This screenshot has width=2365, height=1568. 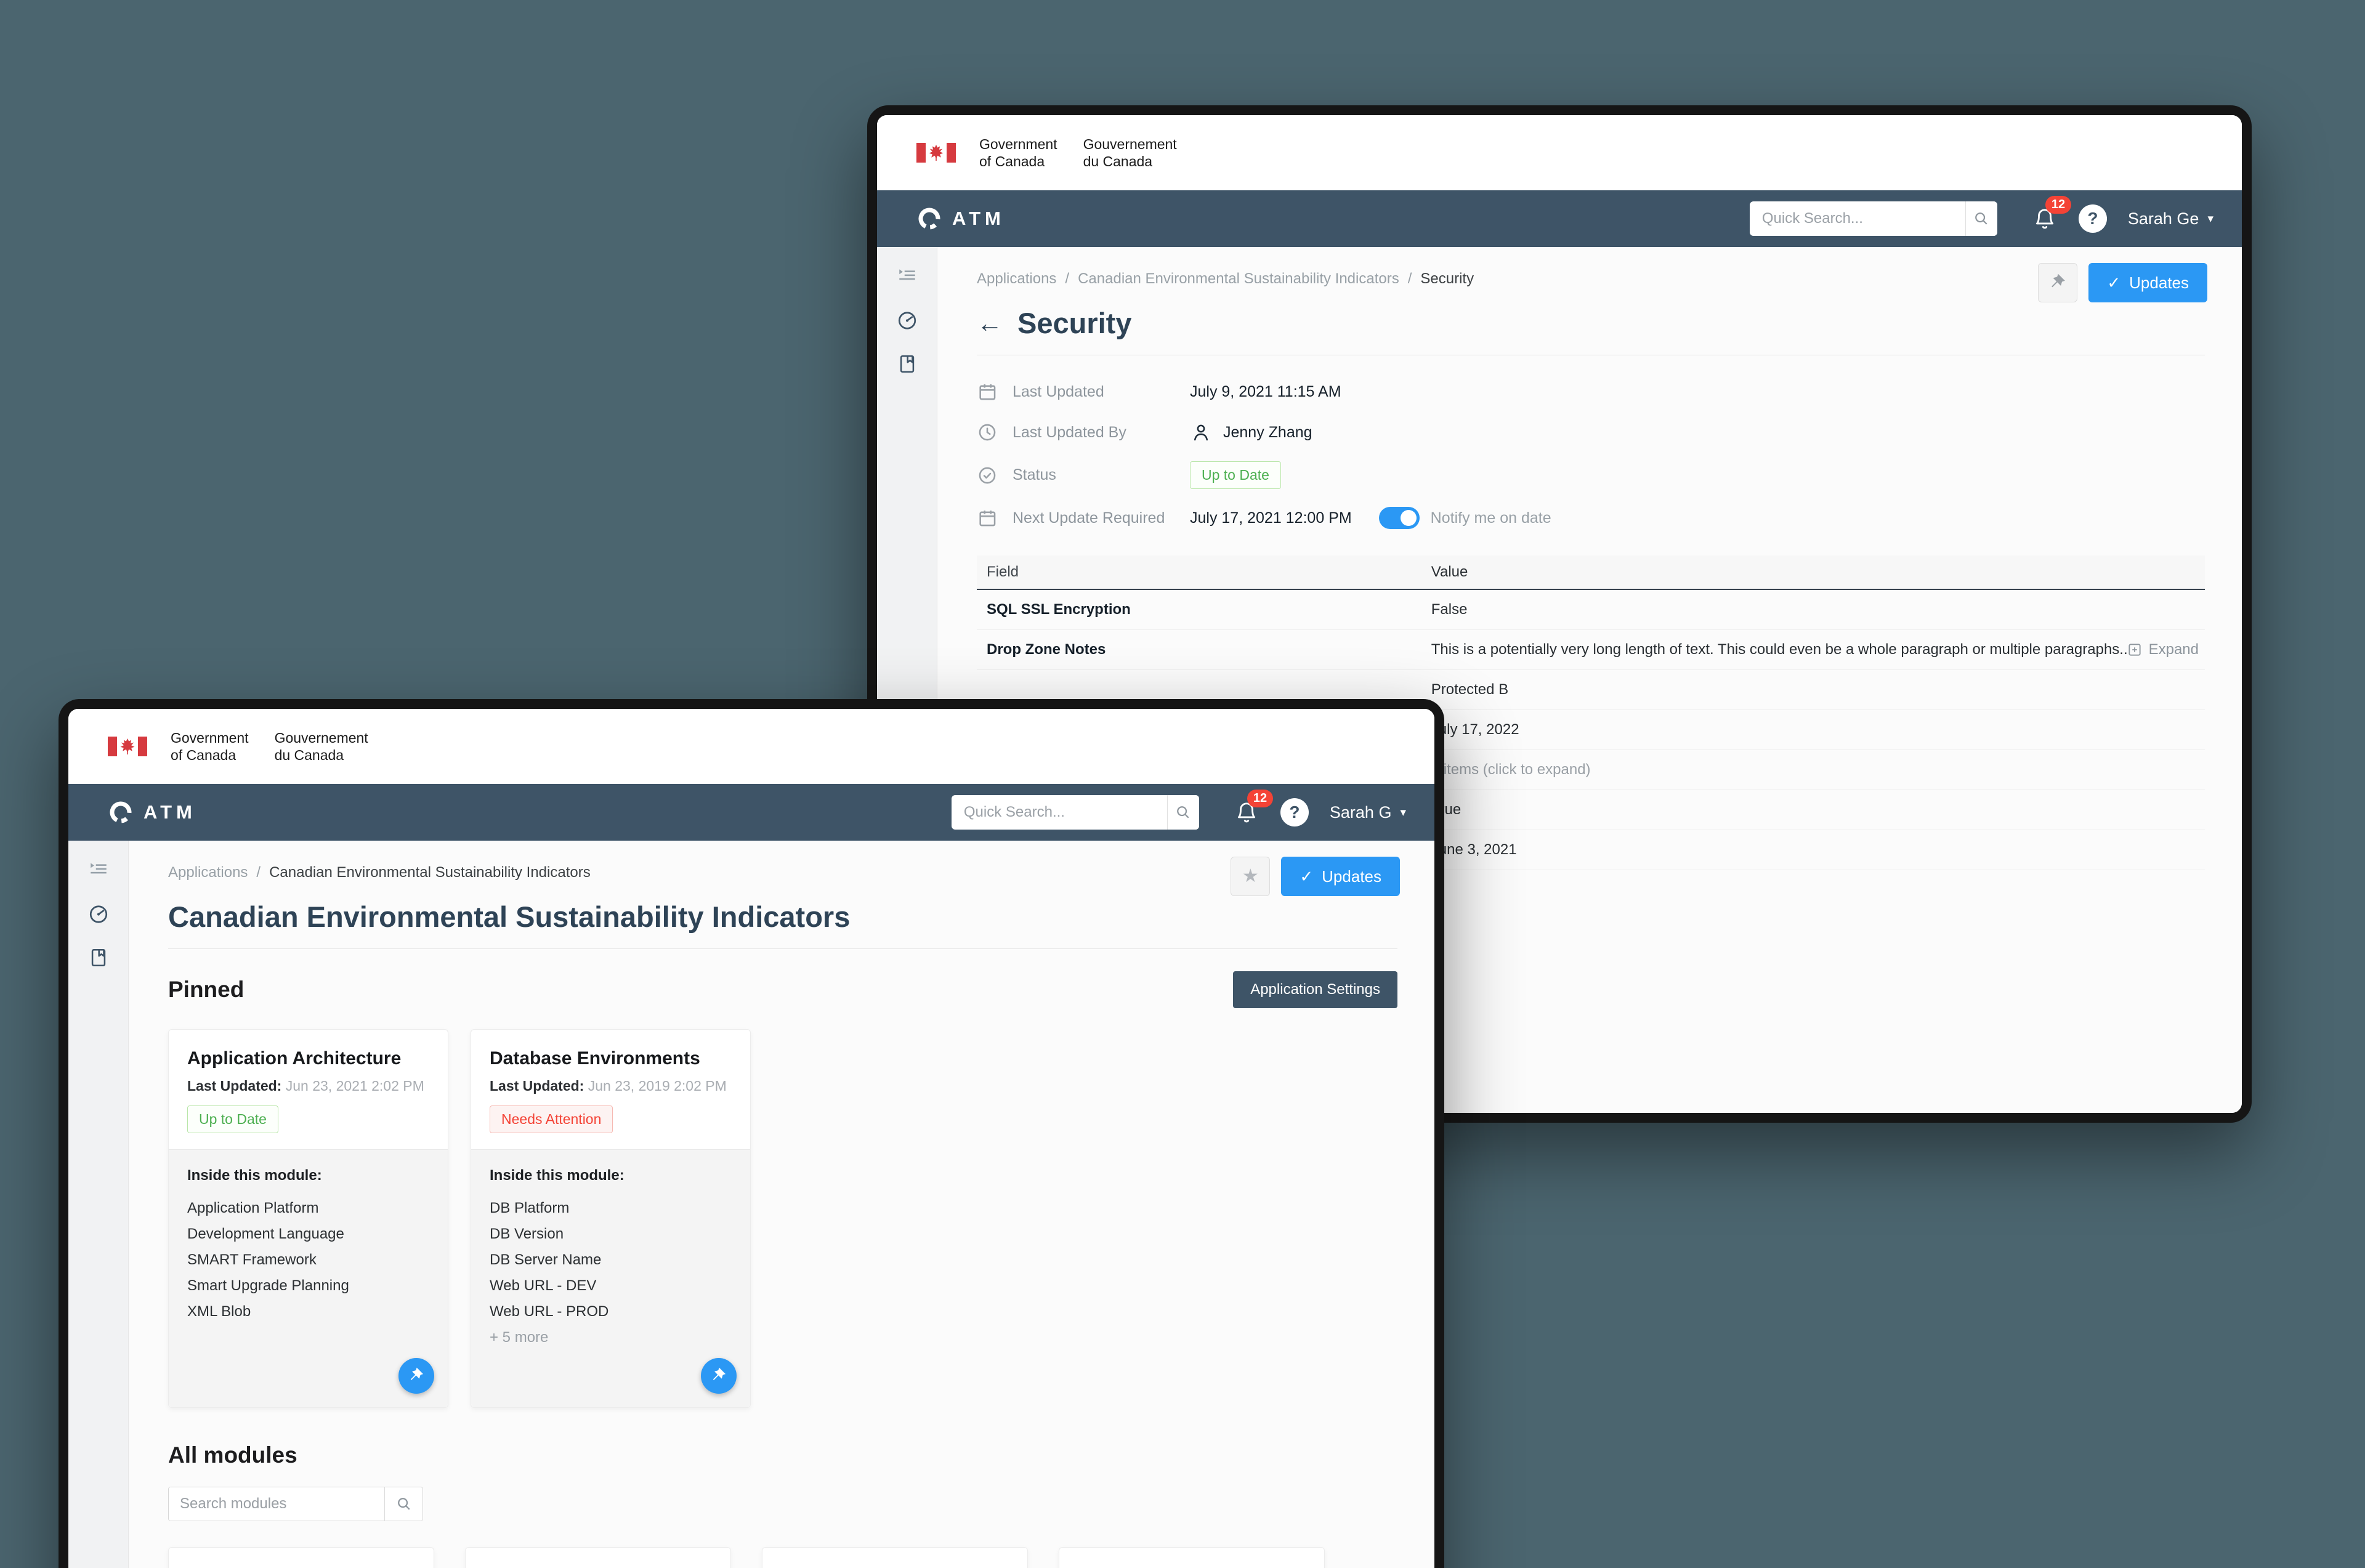 What do you see at coordinates (1118, 161) in the screenshot?
I see `gov-fr-line2: du Canada` at bounding box center [1118, 161].